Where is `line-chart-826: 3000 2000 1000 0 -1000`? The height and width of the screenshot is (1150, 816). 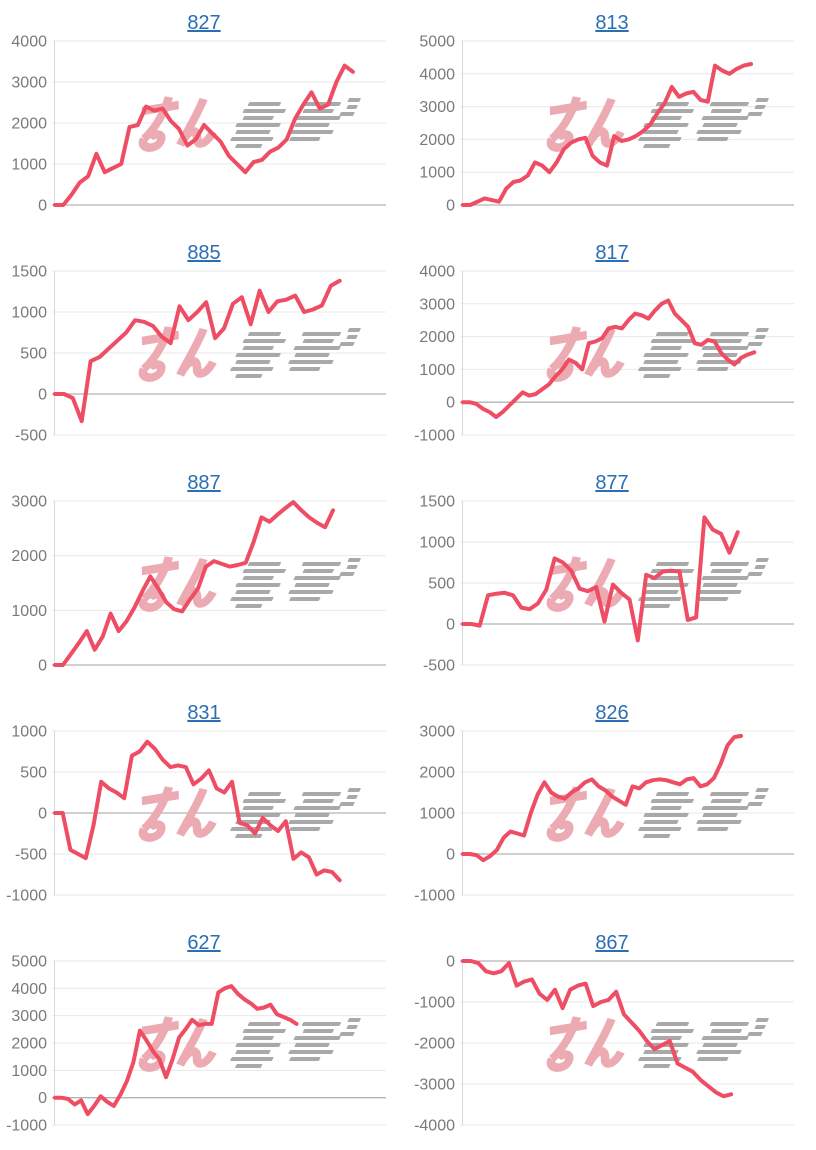 line-chart-826: 3000 2000 1000 0 -1000 is located at coordinates (604, 814).